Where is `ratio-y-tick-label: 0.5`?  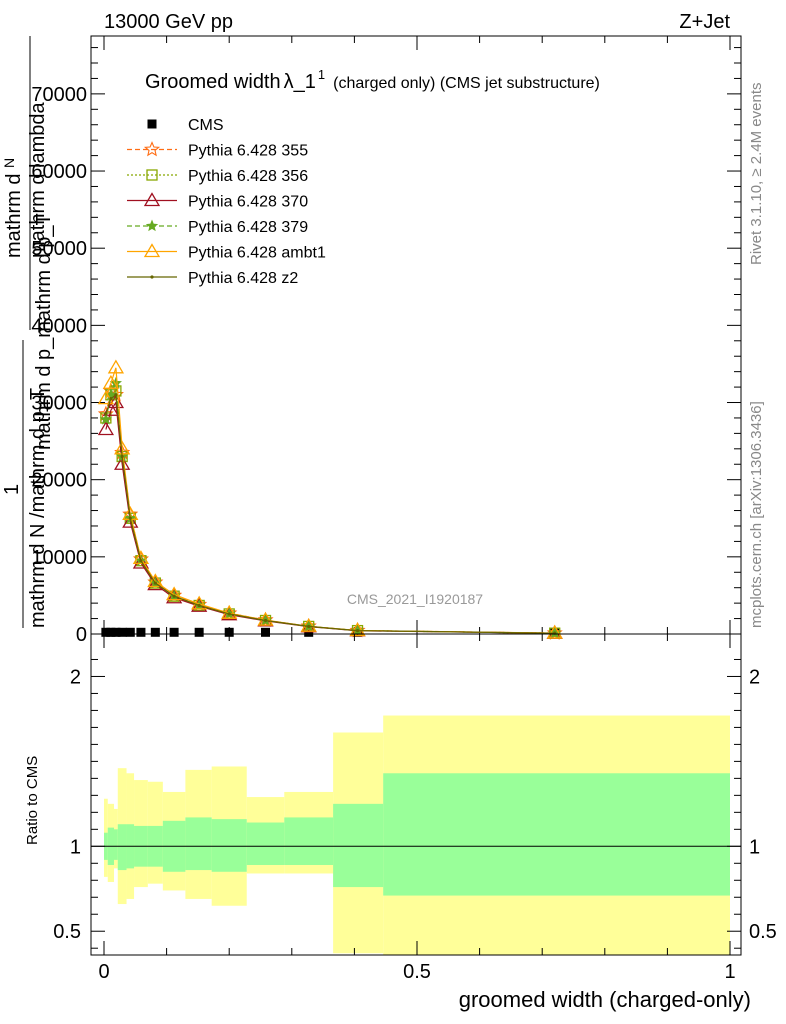
ratio-y-tick-label: 0.5 is located at coordinates (67, 932).